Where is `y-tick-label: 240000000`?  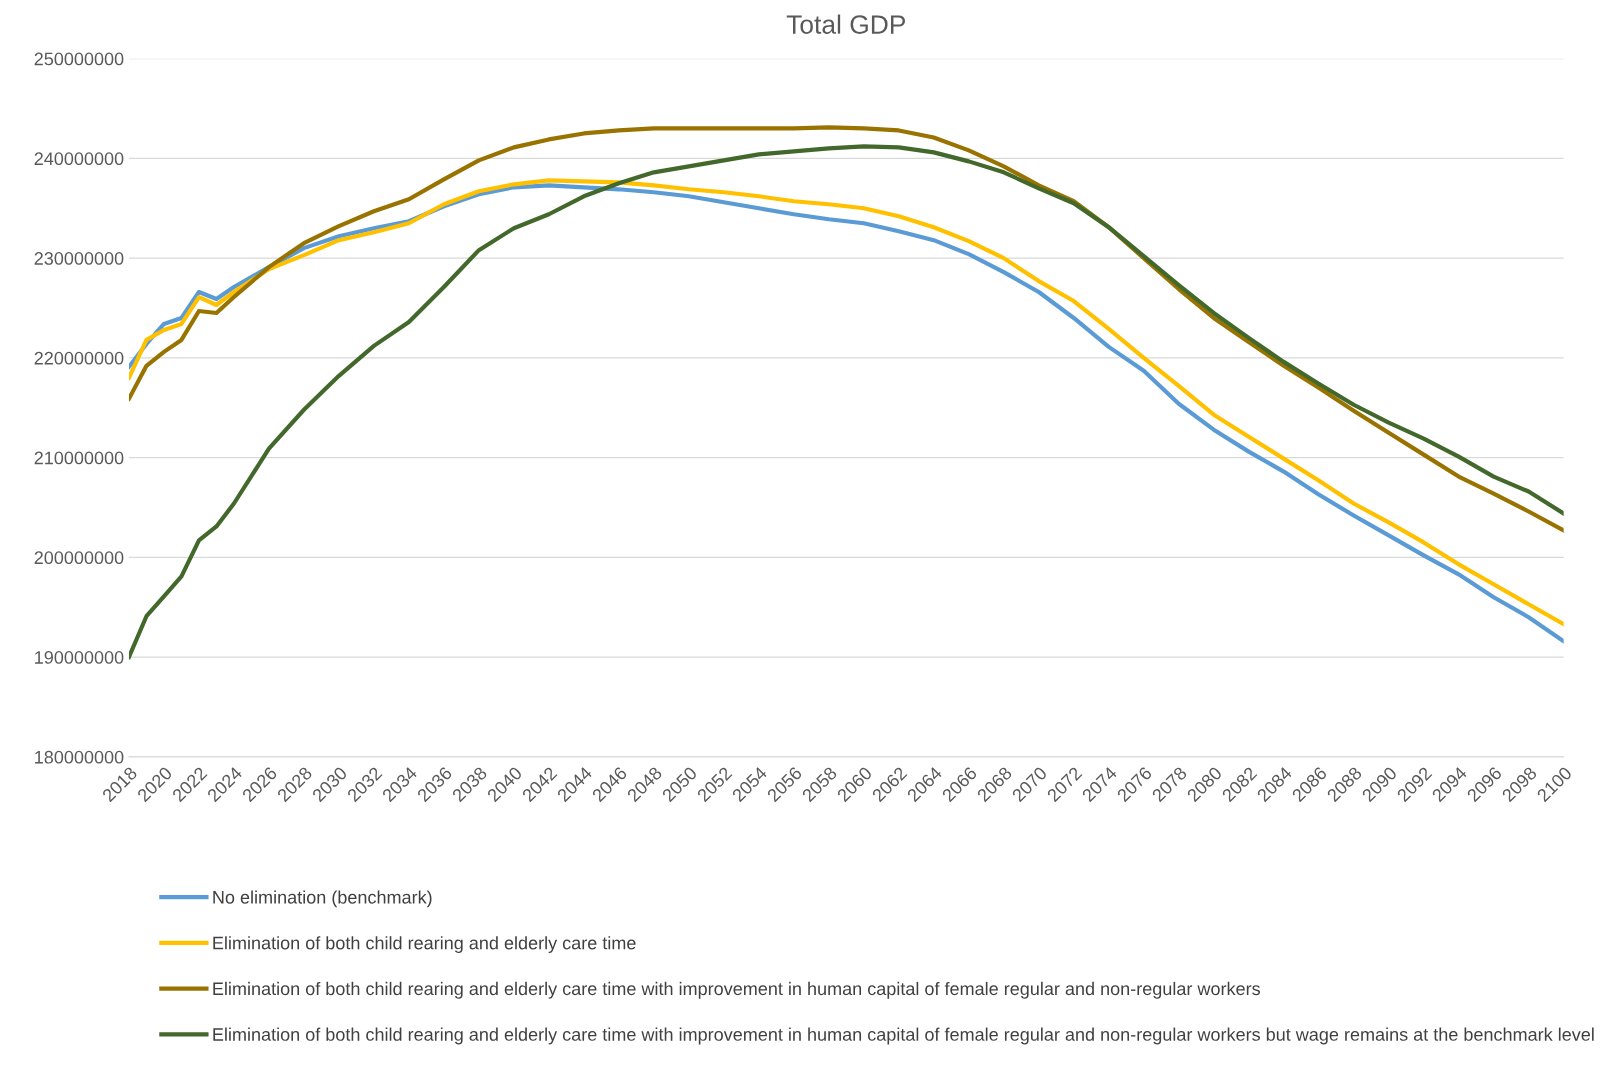
y-tick-label: 240000000 is located at coordinates (79, 159).